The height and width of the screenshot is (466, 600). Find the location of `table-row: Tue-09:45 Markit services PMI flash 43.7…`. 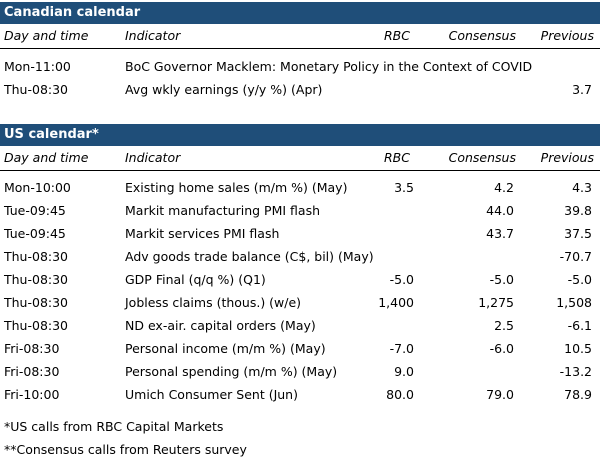

table-row: Tue-09:45 Markit services PMI flash 43.7… is located at coordinates (300, 234).